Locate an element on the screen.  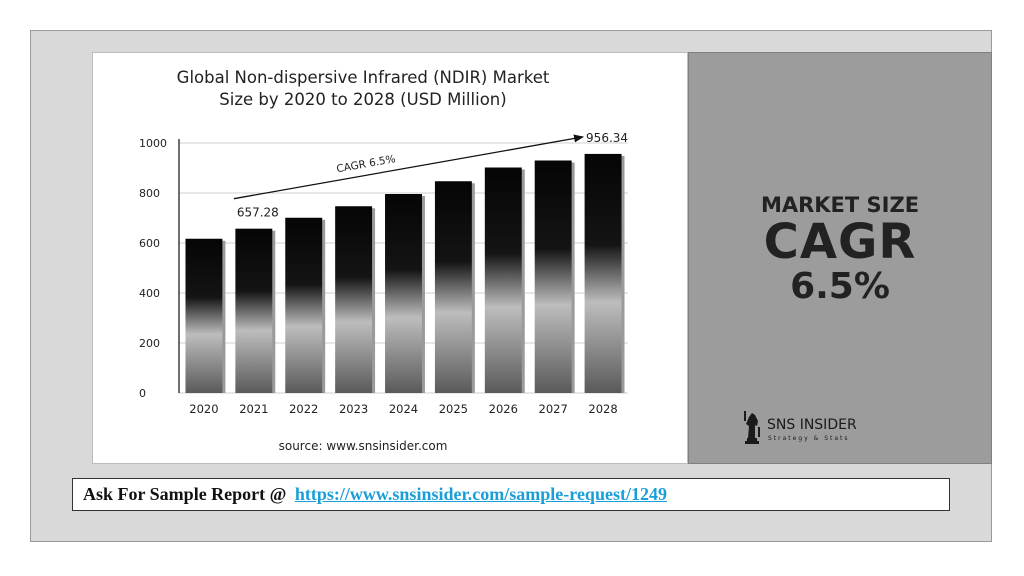
brand-logo: SNS INSIDER Strategy & Stats is located at coordinates (831, 429).